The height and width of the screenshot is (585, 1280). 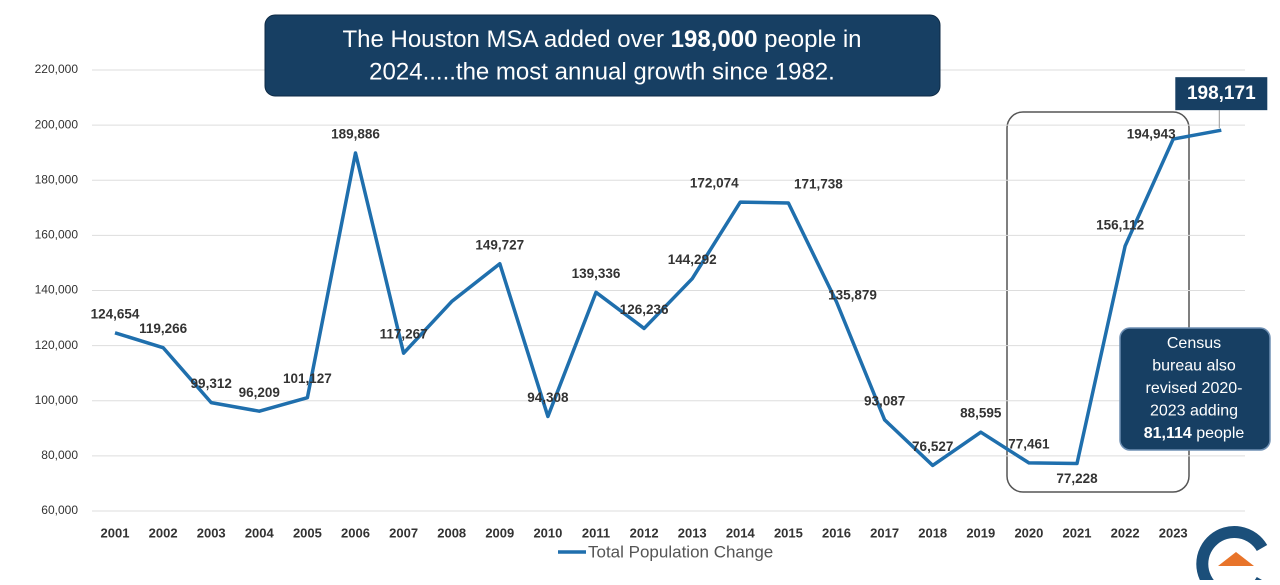 What do you see at coordinates (1098, 302) in the screenshot?
I see `highlight-frame` at bounding box center [1098, 302].